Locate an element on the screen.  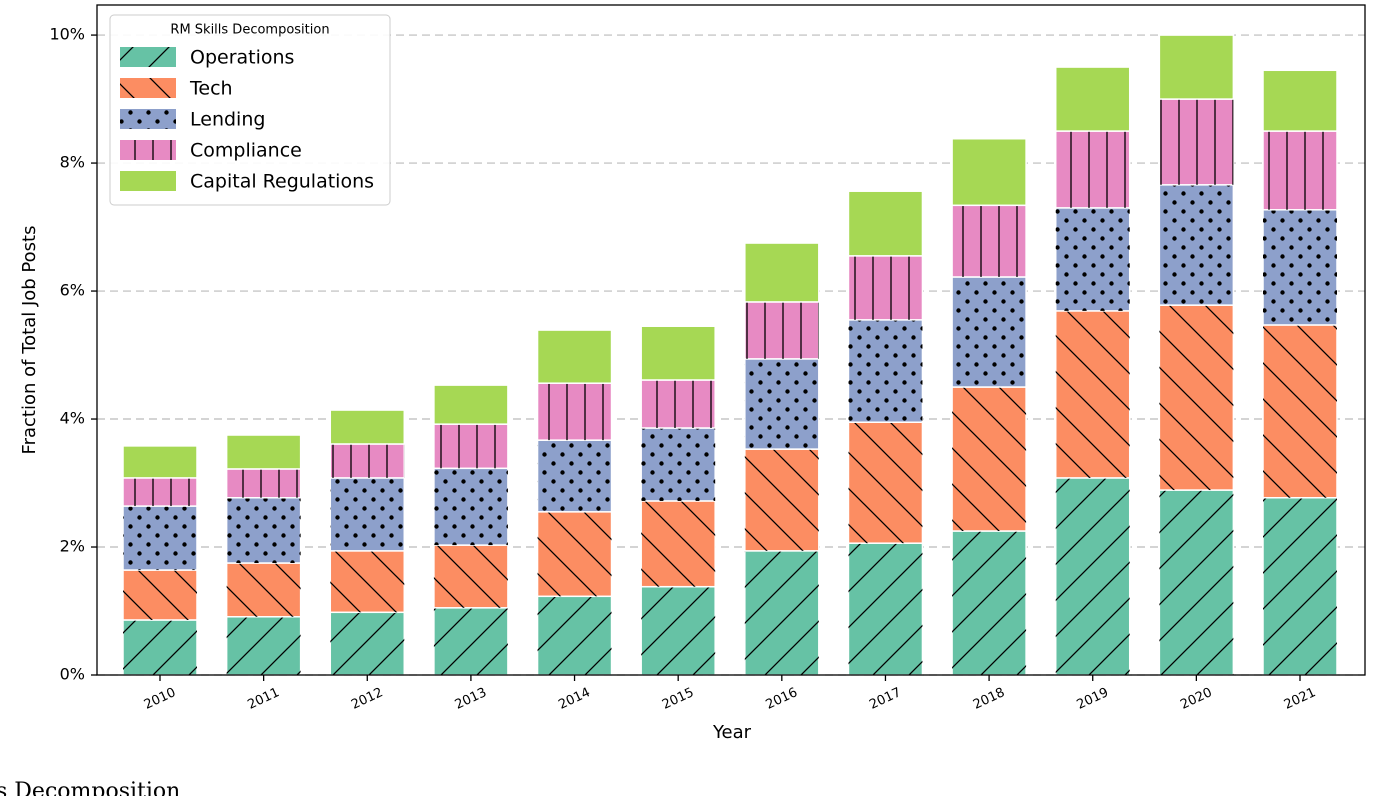
caption: s Decomposition is located at coordinates (90, 787).